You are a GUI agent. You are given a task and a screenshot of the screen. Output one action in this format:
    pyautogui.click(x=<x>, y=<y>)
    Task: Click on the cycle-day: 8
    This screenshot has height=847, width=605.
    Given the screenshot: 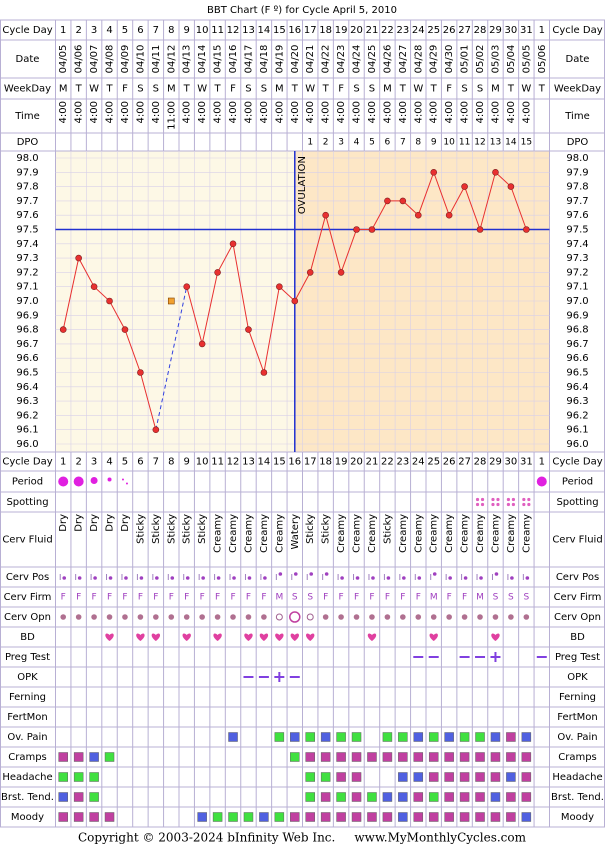 What is the action you would take?
    pyautogui.click(x=171, y=462)
    